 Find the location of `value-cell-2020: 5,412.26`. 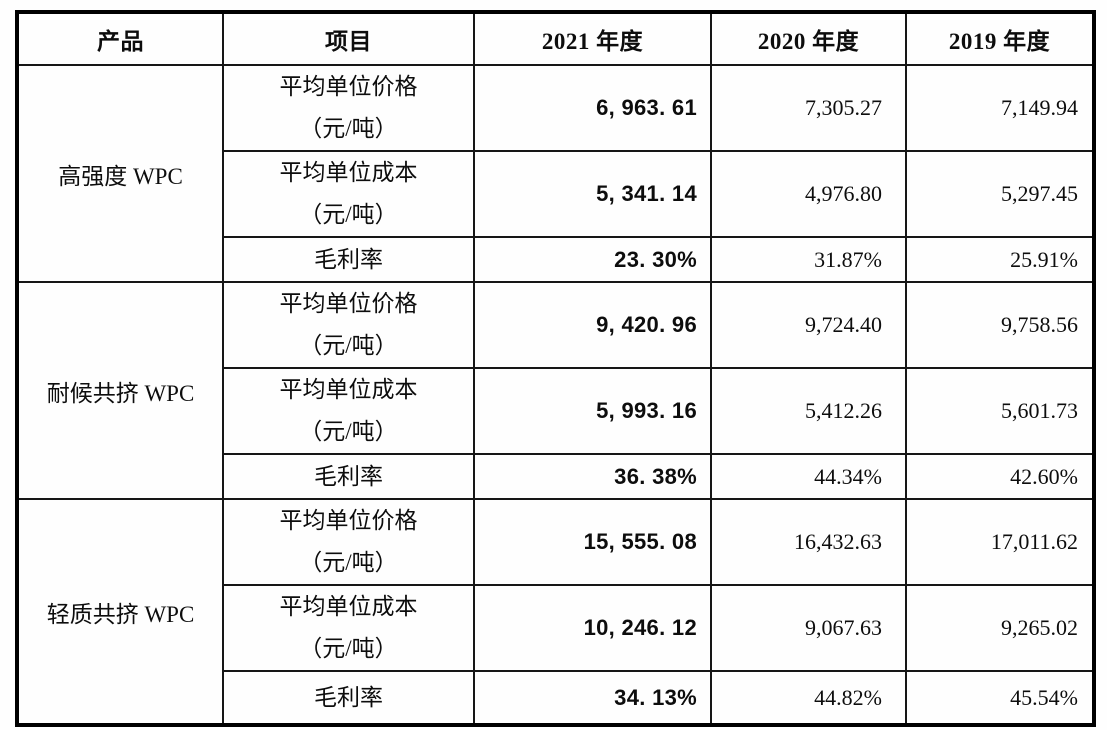

value-cell-2020: 5,412.26 is located at coordinates (808, 411).